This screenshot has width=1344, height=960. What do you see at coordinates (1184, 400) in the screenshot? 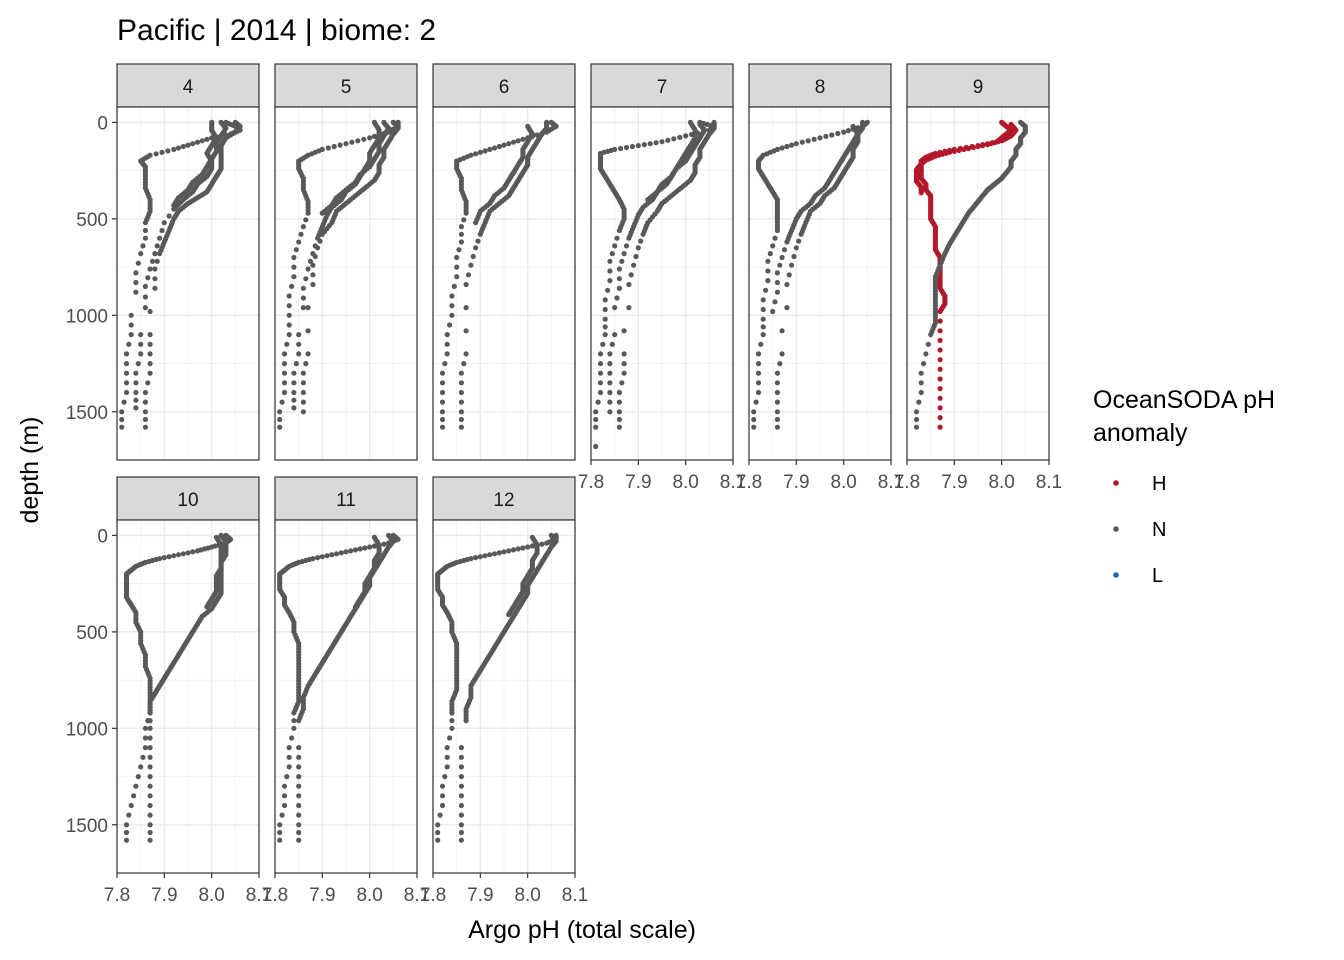
I see `legend-title-line-1: OceanSODA pH` at bounding box center [1184, 400].